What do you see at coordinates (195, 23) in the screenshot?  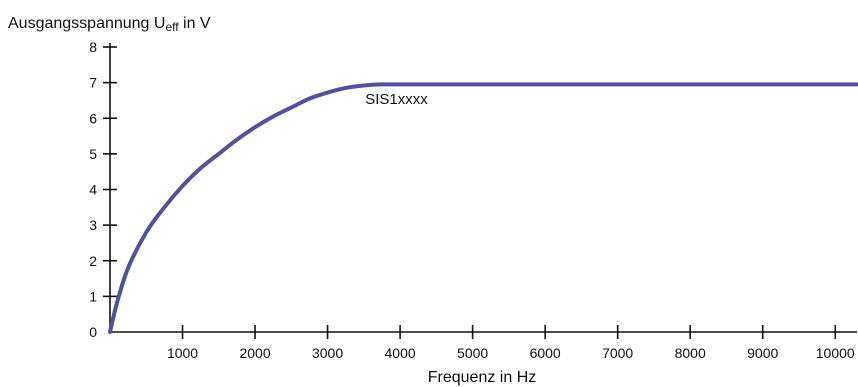 I see `y-axis-title-unit: in V` at bounding box center [195, 23].